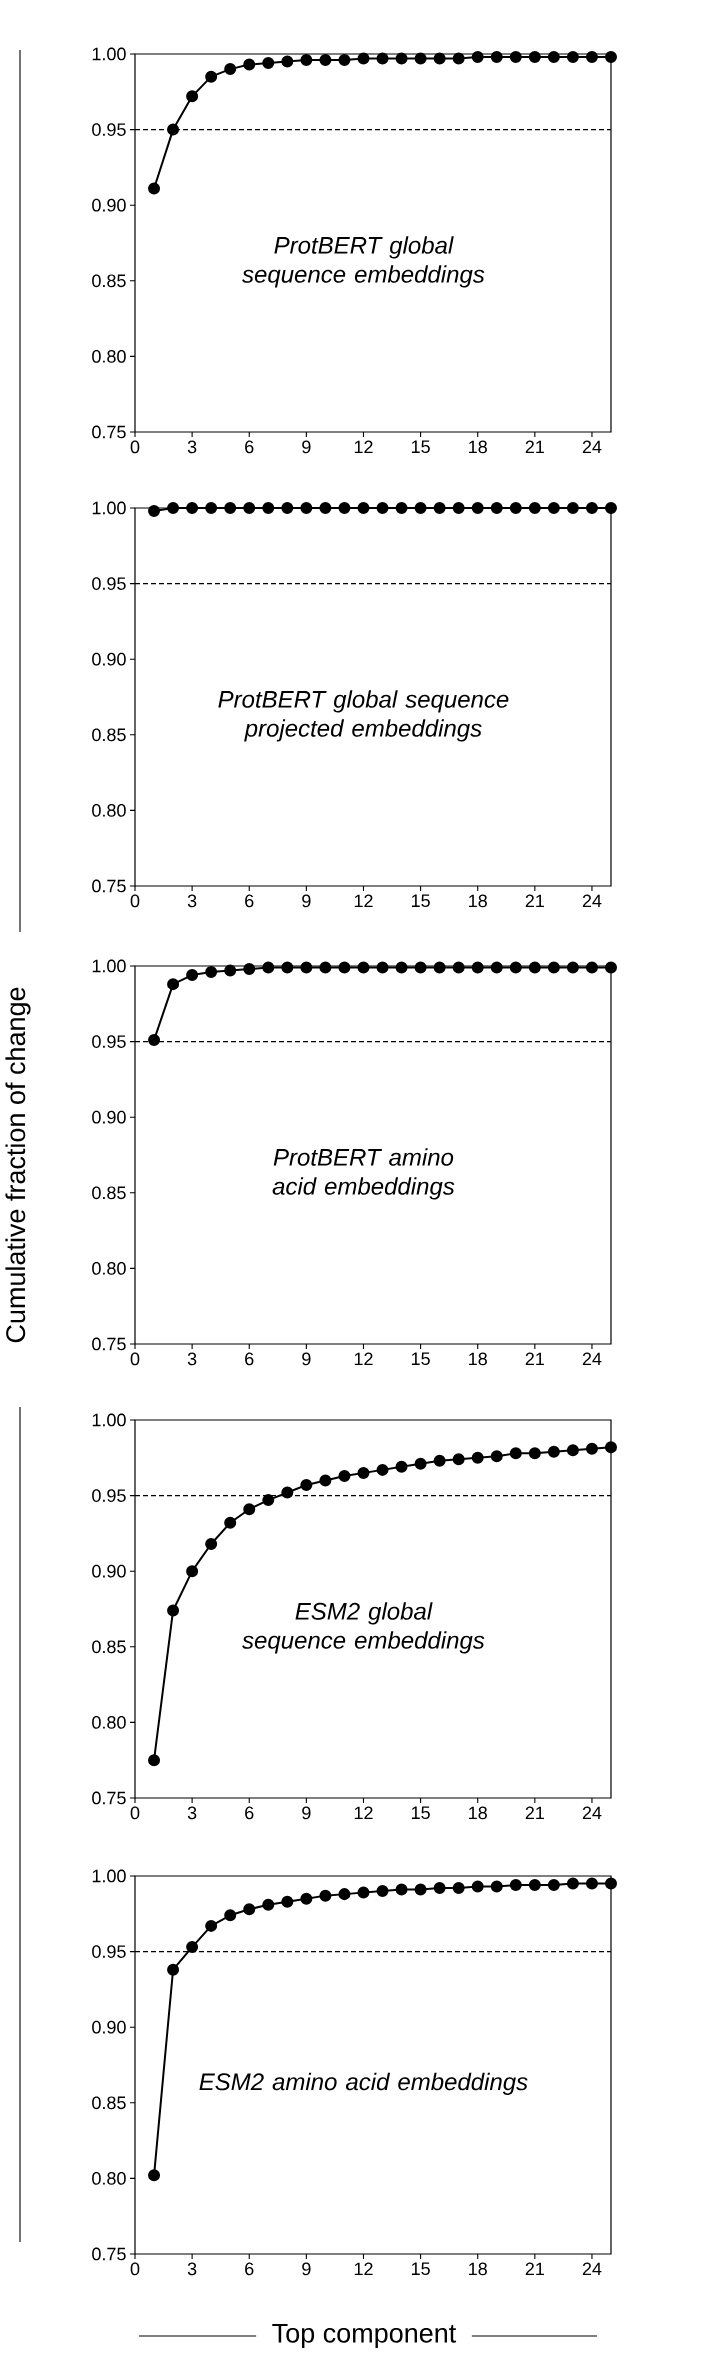 Image resolution: width=706 pixels, height=2363 pixels. What do you see at coordinates (363, 716) in the screenshot?
I see `annotation: ProtBERT global sequence projected embeddings` at bounding box center [363, 716].